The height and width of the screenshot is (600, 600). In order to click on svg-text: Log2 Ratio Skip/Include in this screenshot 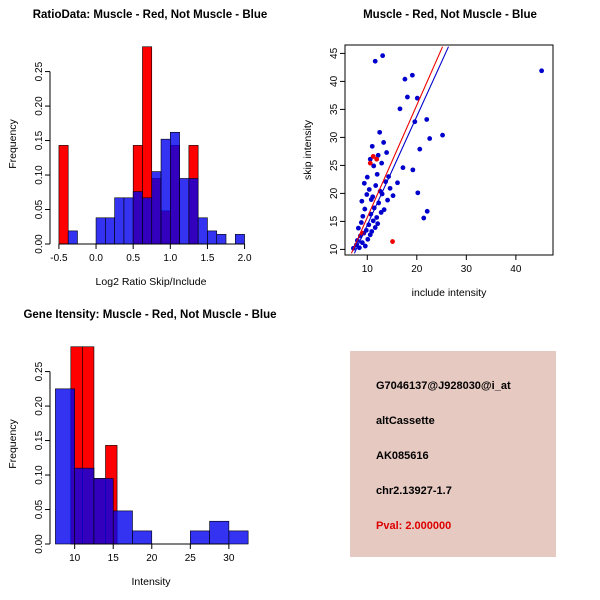, I will do `click(151, 282)`.